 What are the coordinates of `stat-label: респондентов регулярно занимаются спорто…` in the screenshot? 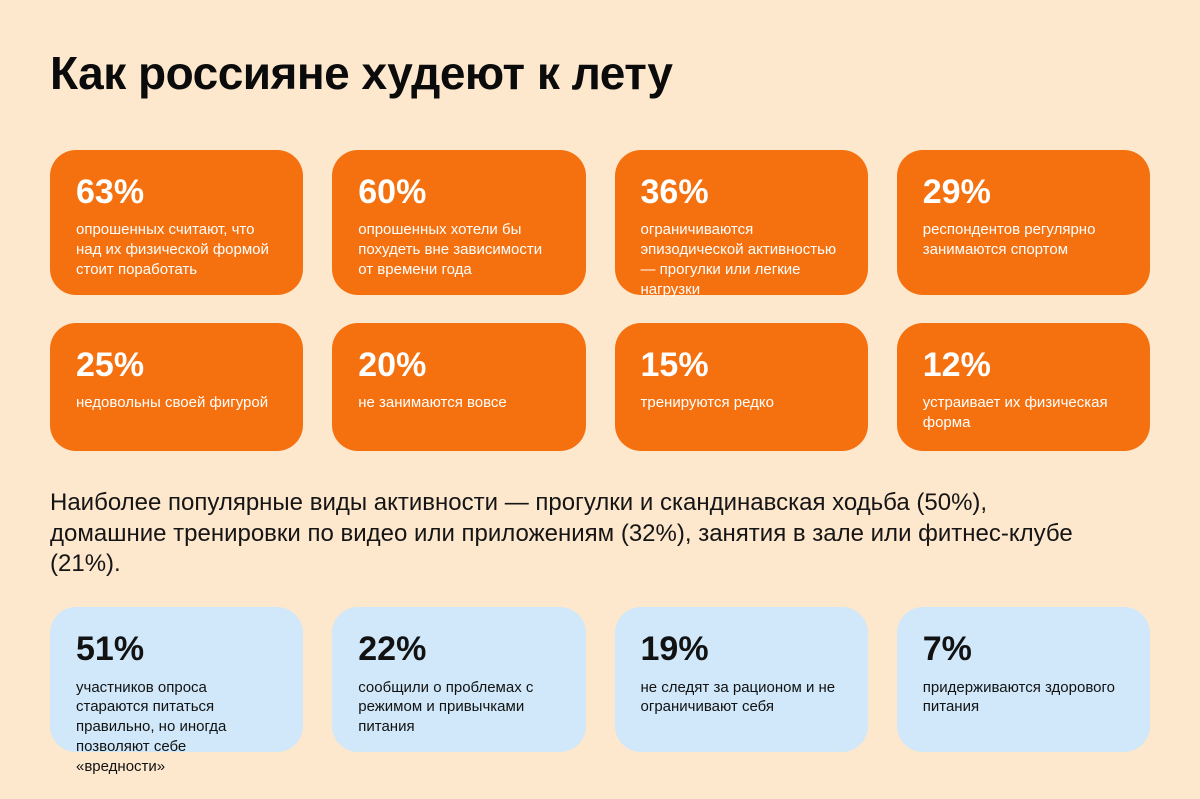 It's located at (1009, 240).